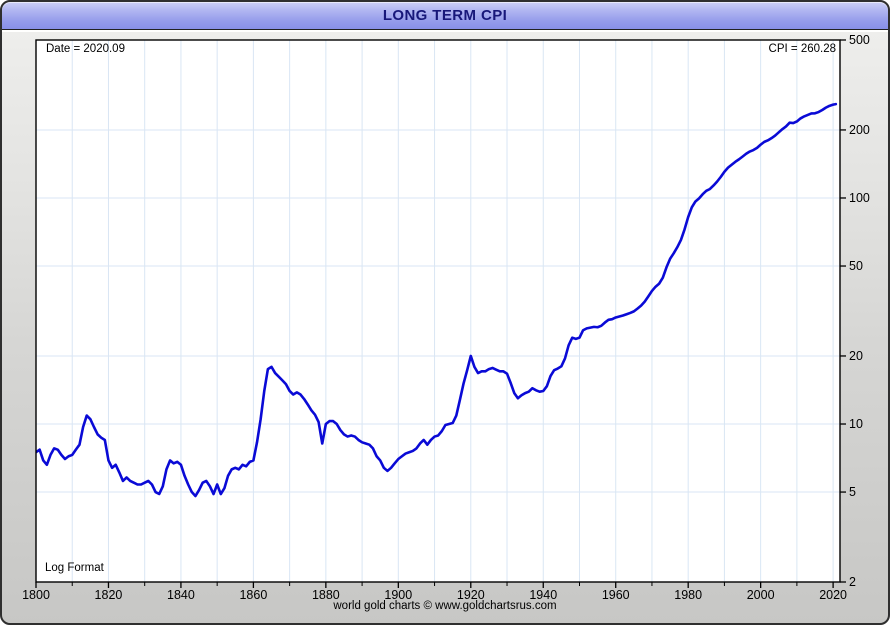 This screenshot has height=625, width=890. I want to click on x-tick-label: 2020, so click(833, 595).